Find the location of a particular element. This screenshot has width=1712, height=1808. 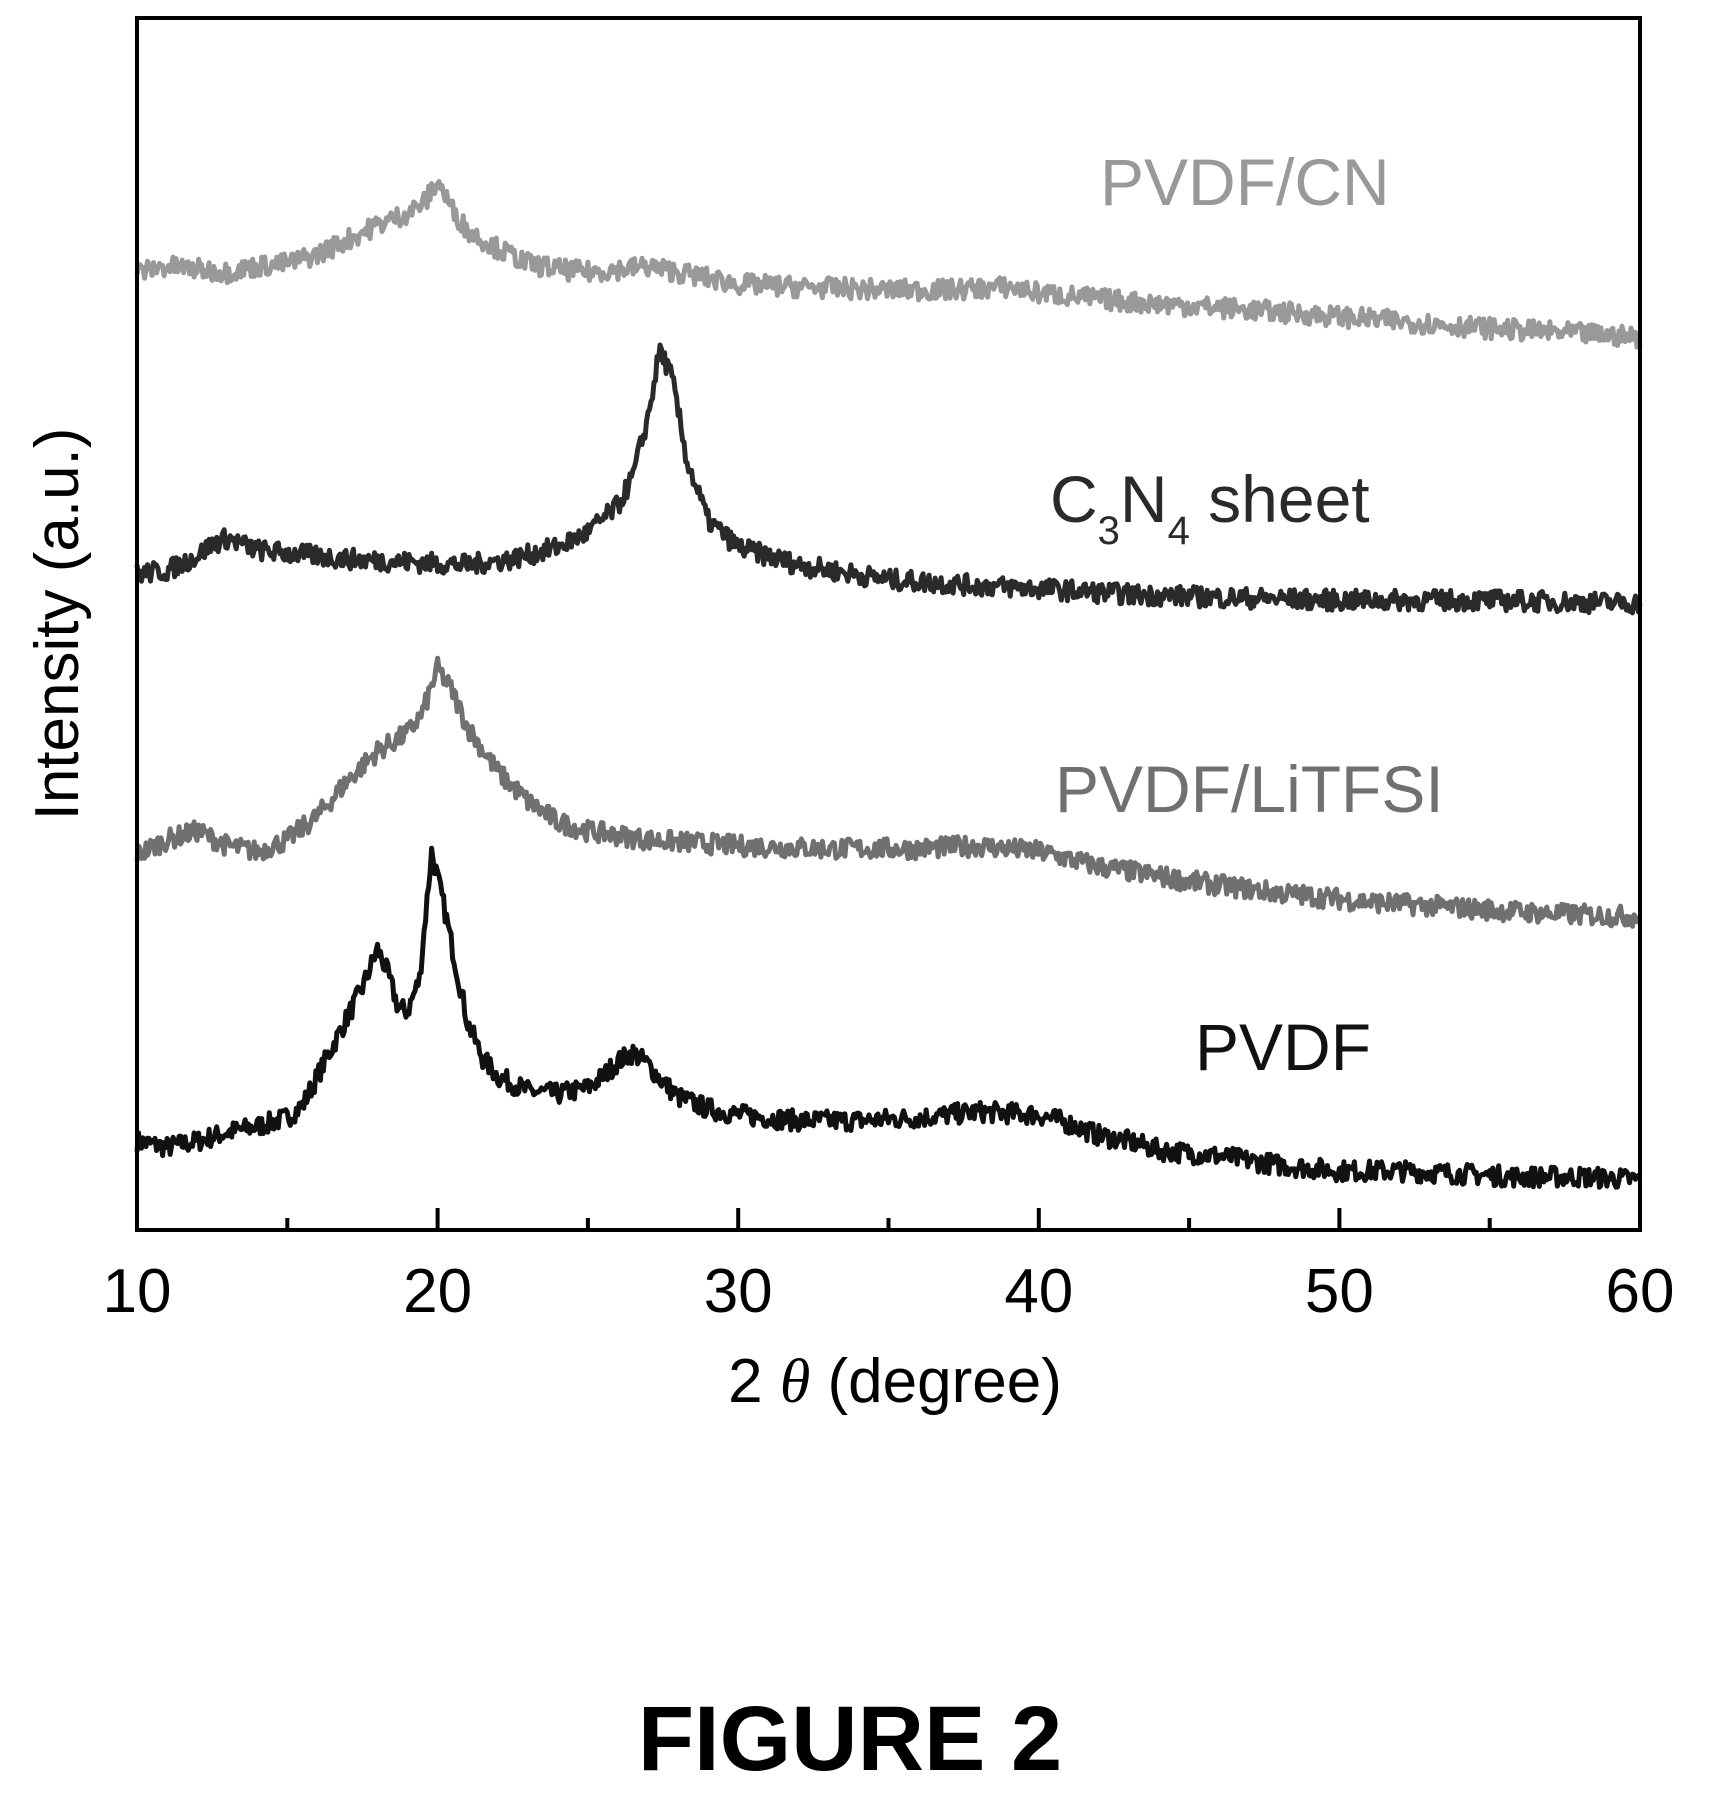

x-axis-title-symbol: θ is located at coordinates (795, 1382).